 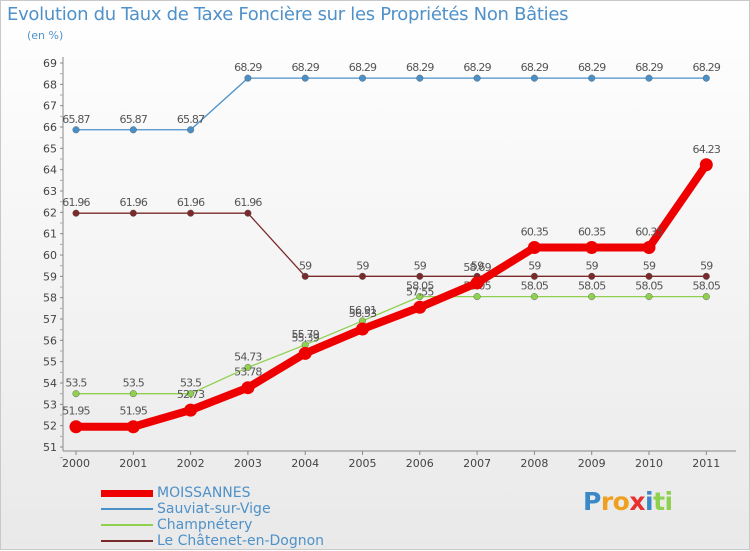 What do you see at coordinates (50, 191) in the screenshot?
I see `y-tick-label: 63` at bounding box center [50, 191].